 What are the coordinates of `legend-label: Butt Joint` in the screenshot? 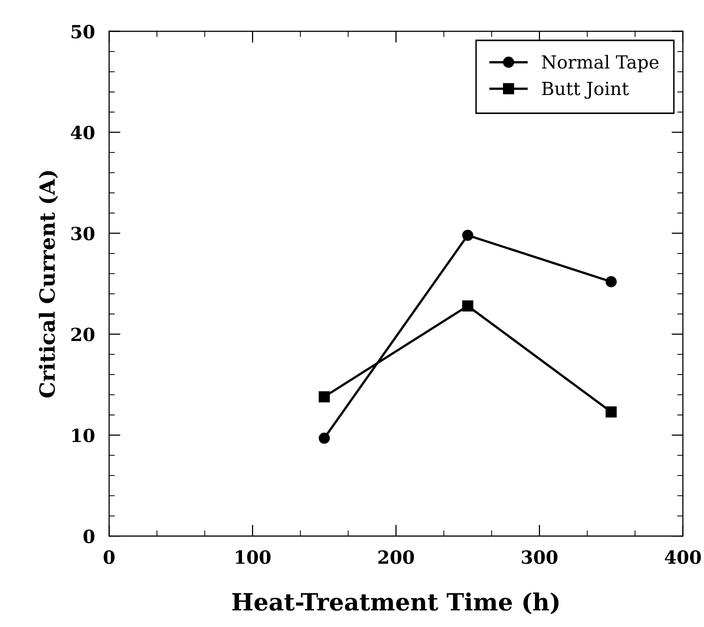 It's located at (585, 90).